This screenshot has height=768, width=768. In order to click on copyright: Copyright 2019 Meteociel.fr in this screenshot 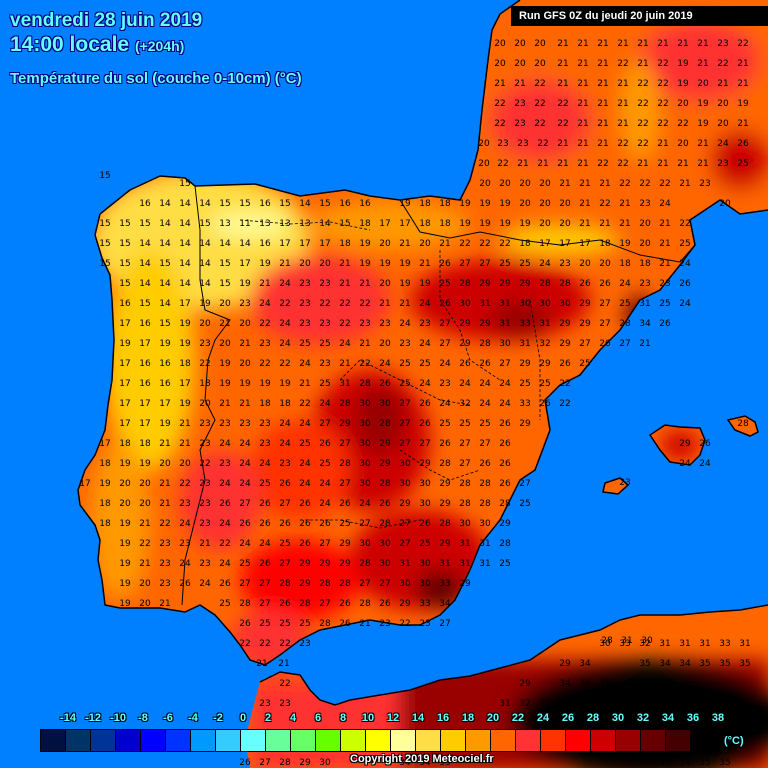, I will do `click(422, 759)`.